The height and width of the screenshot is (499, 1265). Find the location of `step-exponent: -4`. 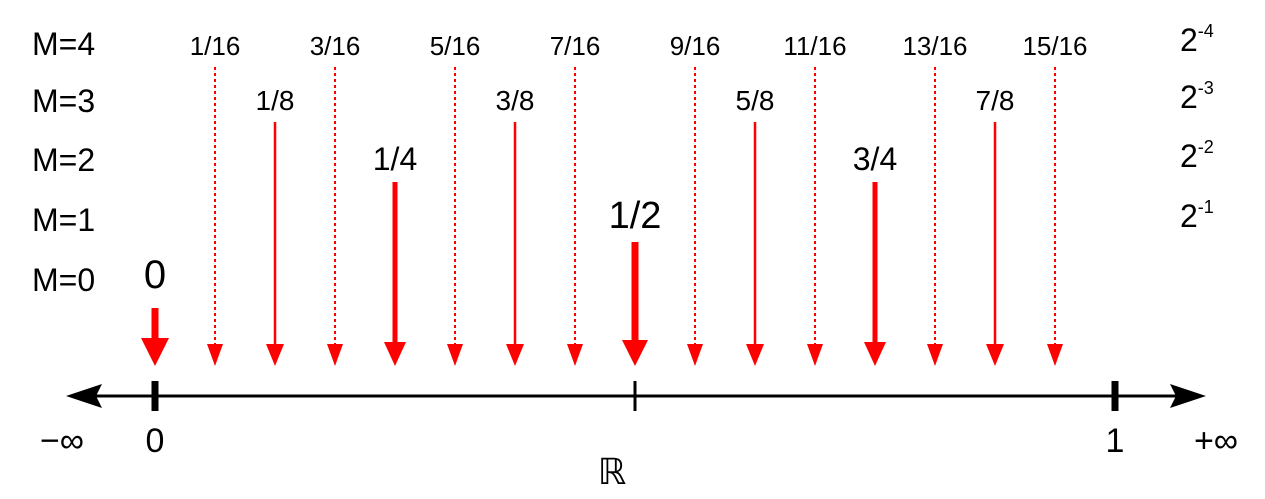

step-exponent: -4 is located at coordinates (1206, 31).